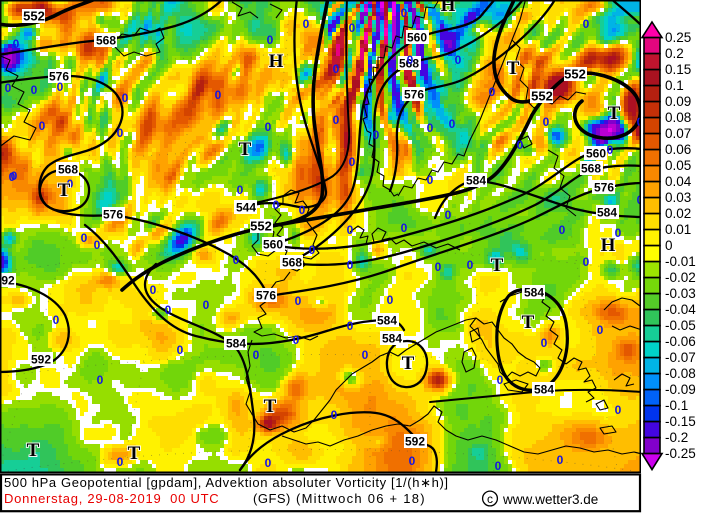 The height and width of the screenshot is (513, 704). I want to click on svg-text: 0.01, so click(678, 229).